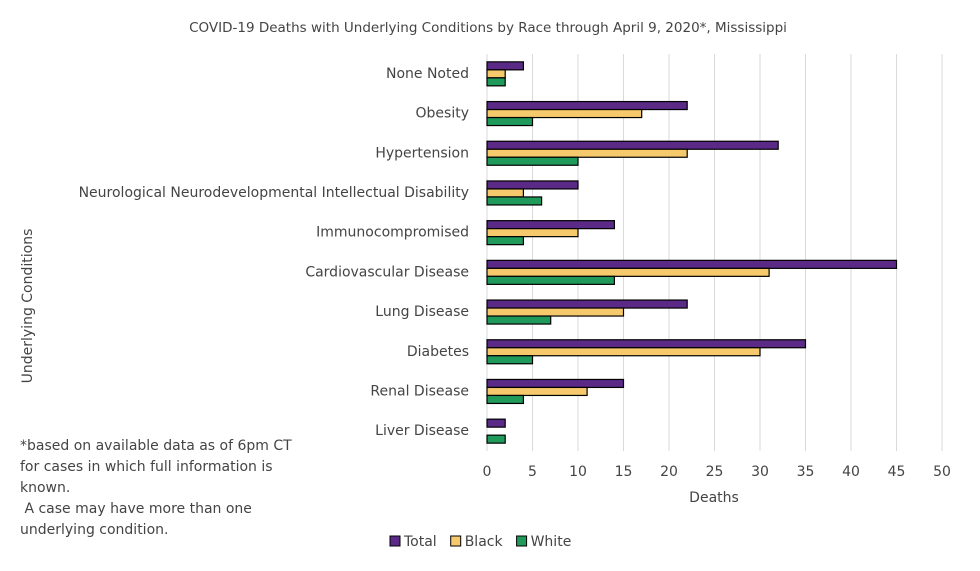  I want to click on x-tick-label: 50, so click(942, 472).